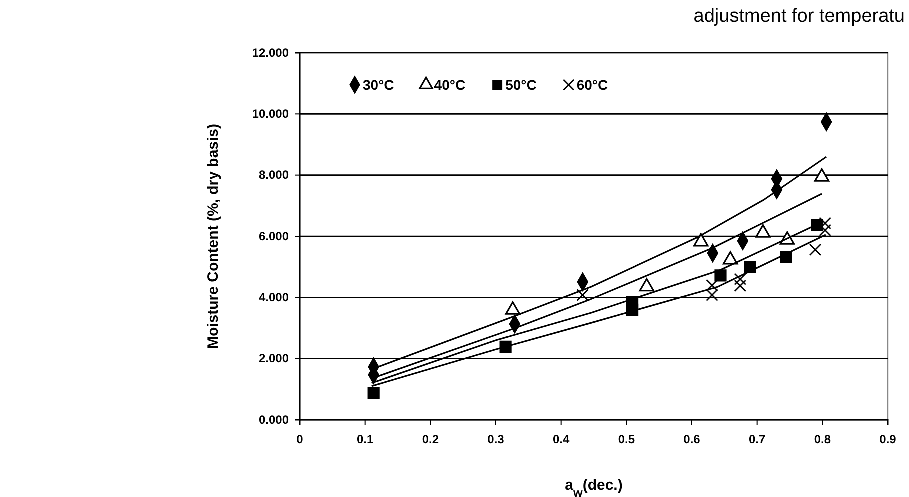  I want to click on y-tick-label: 10.000, so click(271, 114).